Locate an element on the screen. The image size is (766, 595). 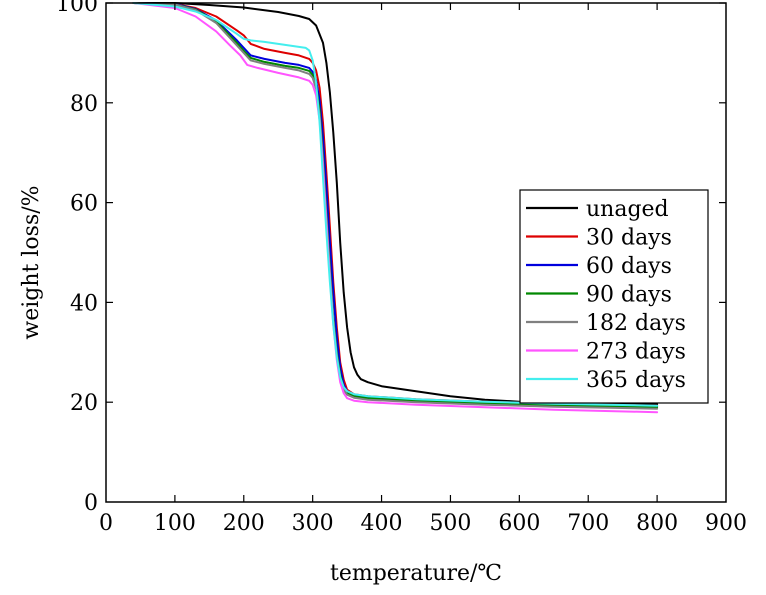
x-tick-label: 600 is located at coordinates (519, 523).